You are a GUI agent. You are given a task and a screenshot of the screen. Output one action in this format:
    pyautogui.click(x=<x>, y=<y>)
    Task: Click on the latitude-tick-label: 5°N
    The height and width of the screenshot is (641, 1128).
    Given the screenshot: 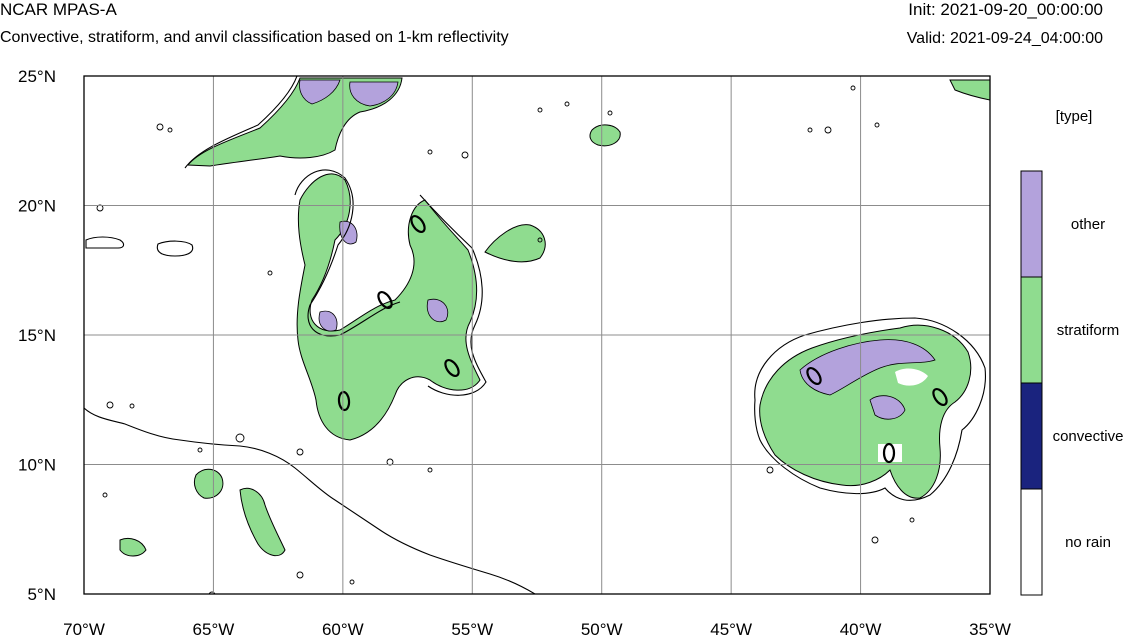 What is the action you would take?
    pyautogui.click(x=41, y=594)
    